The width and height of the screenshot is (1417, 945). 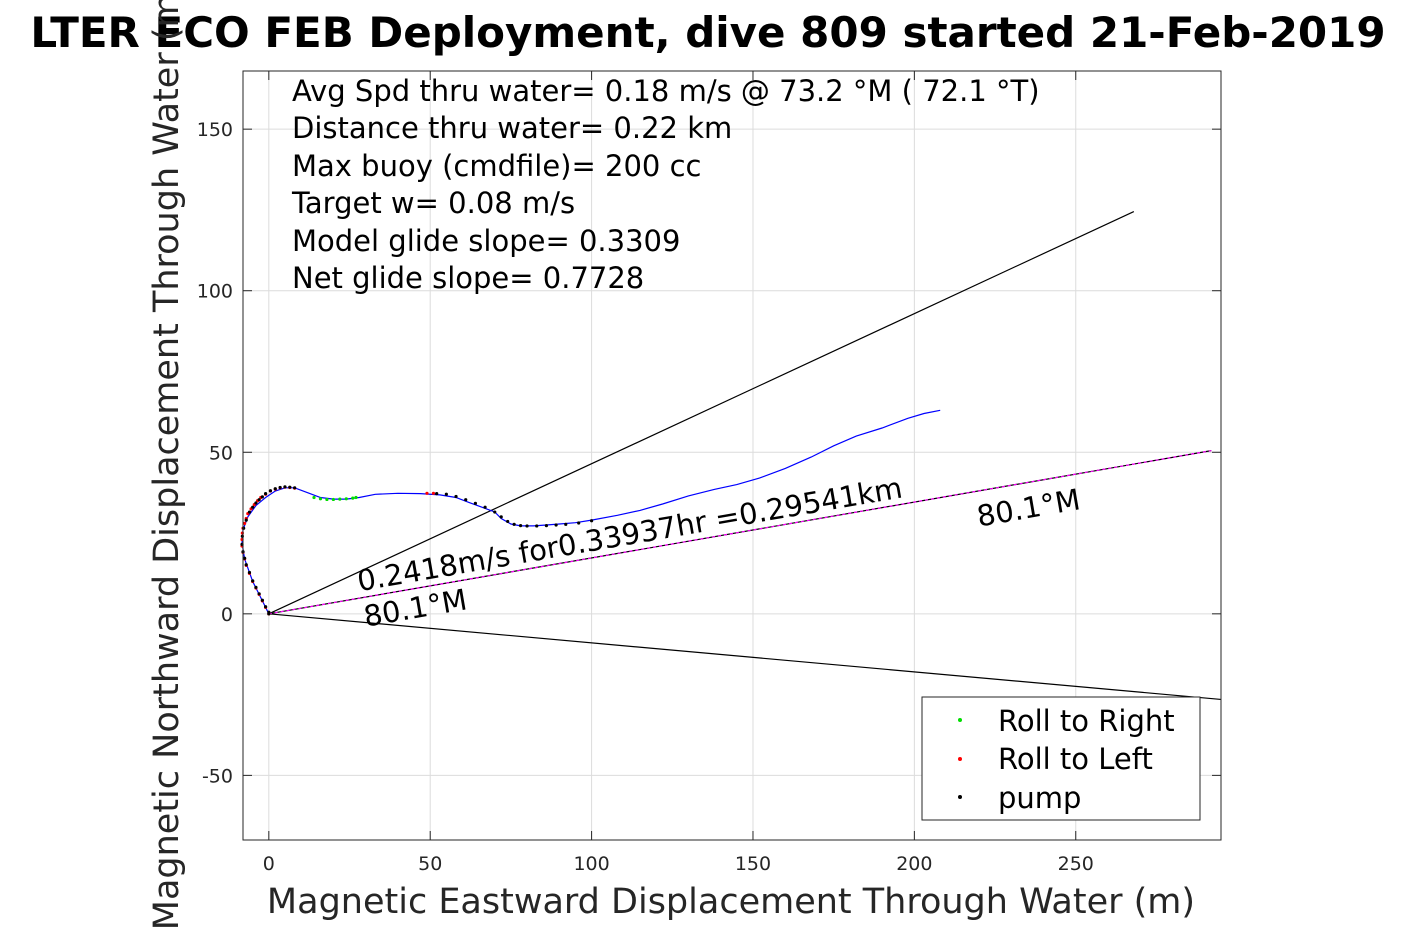 What do you see at coordinates (591, 864) in the screenshot?
I see `x-tick-label: 100` at bounding box center [591, 864].